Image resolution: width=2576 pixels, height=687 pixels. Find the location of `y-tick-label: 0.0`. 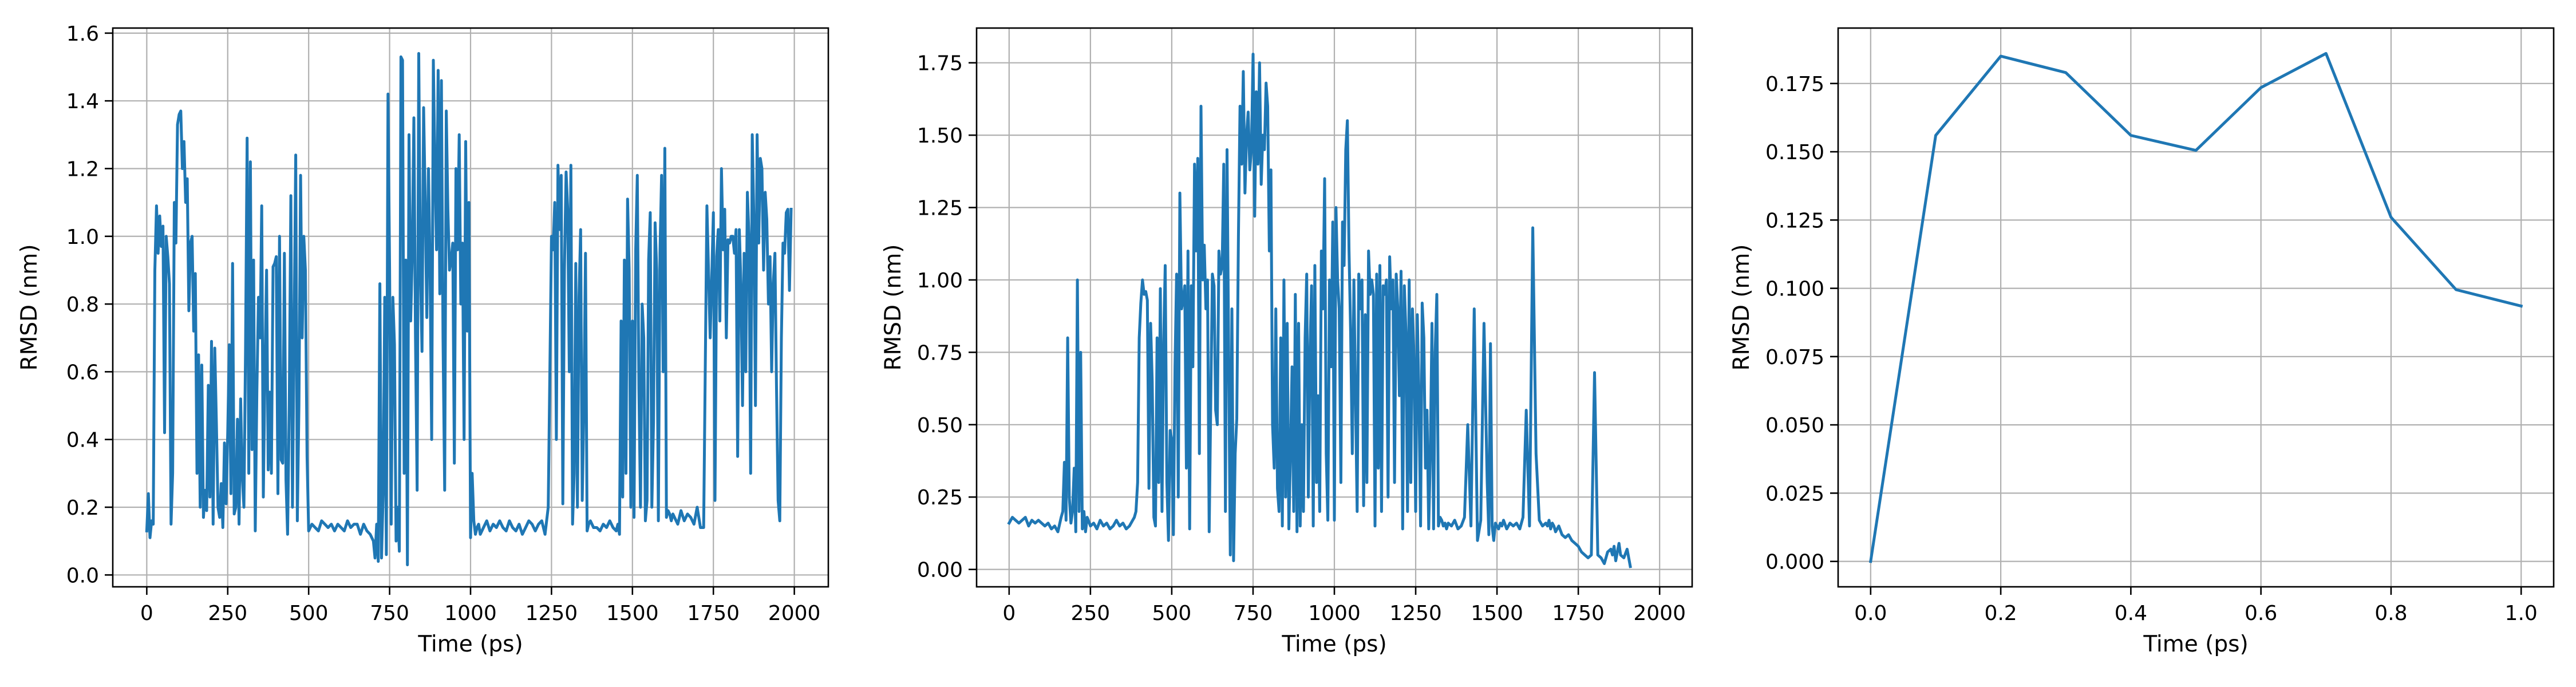

y-tick-label: 0.0 is located at coordinates (82, 575).